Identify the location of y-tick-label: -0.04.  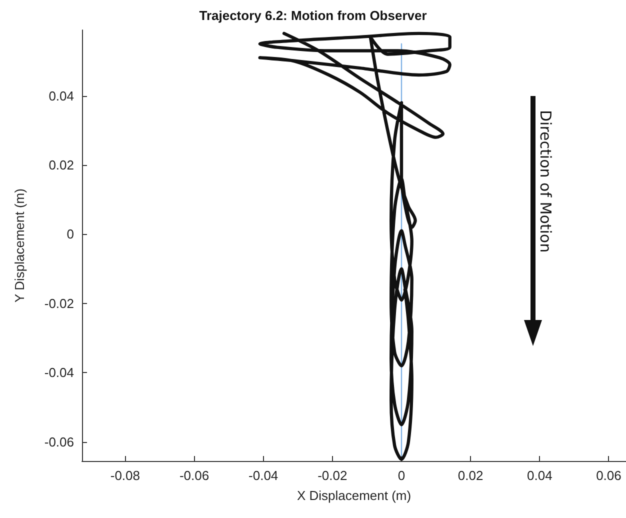
(59, 372).